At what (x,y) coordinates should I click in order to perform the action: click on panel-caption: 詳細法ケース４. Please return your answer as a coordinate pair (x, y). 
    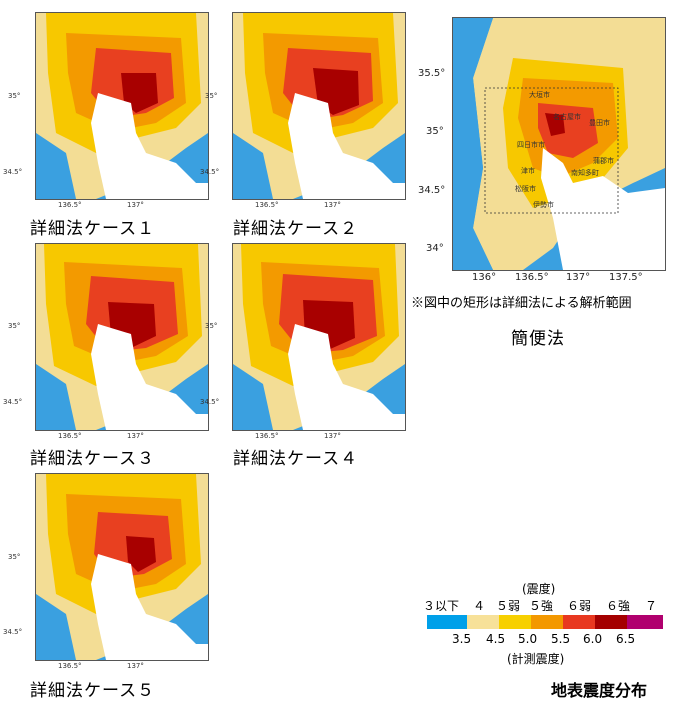
    Looking at the image, I should click on (296, 459).